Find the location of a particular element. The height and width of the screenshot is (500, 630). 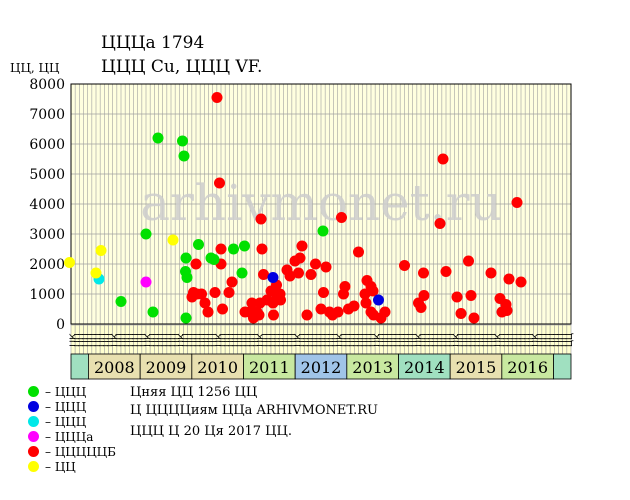

year-label: 2009 is located at coordinates (166, 367).